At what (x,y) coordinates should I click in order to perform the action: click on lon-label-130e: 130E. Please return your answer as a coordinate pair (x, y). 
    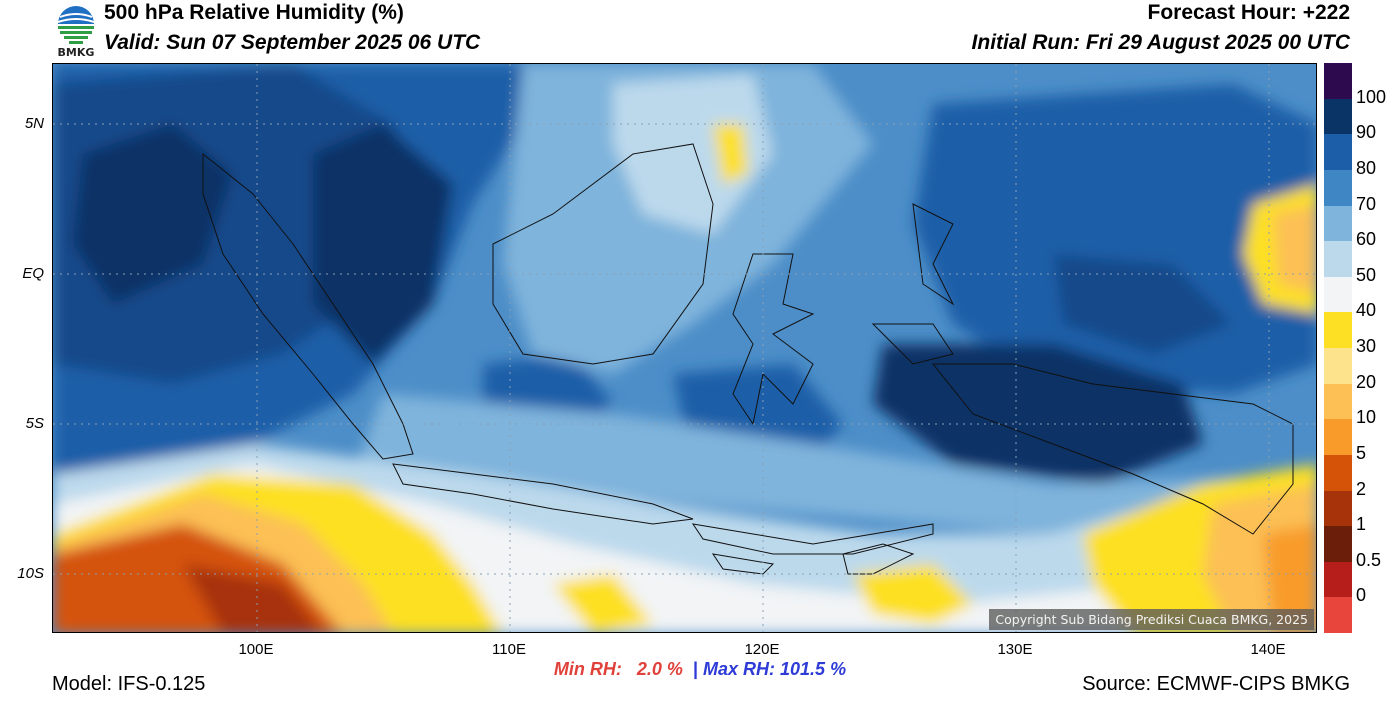
    Looking at the image, I should click on (1015, 649).